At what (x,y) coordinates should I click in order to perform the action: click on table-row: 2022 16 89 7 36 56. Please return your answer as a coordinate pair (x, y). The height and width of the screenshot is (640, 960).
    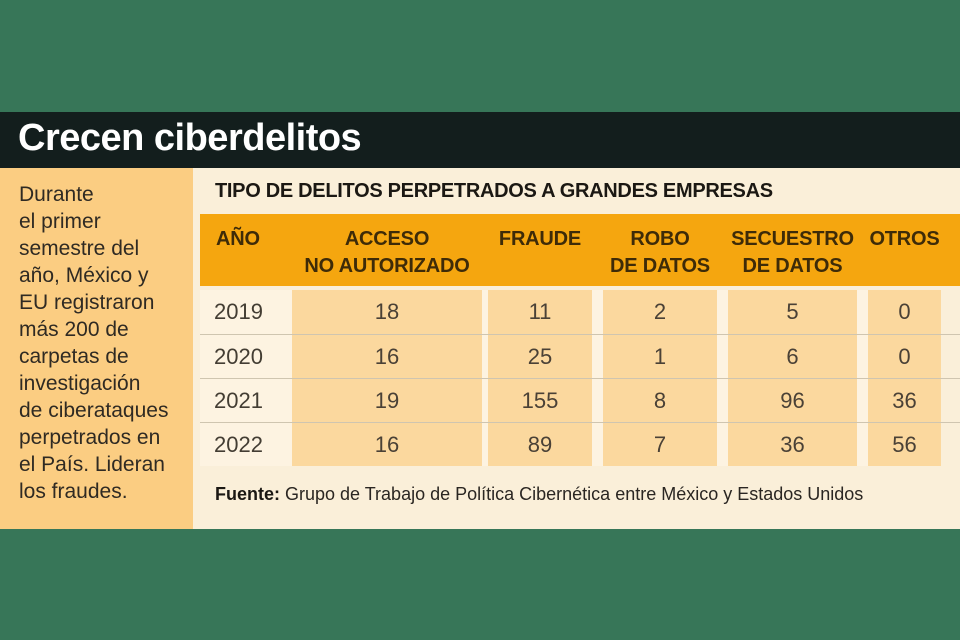
    Looking at the image, I should click on (580, 444).